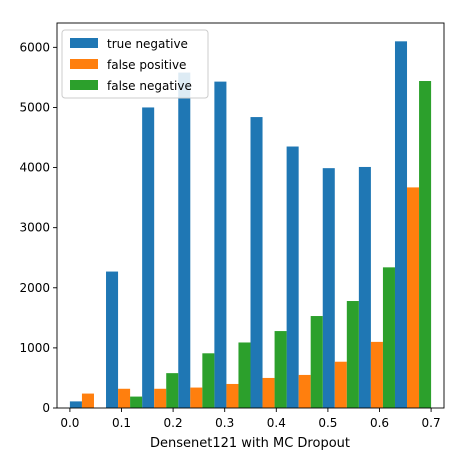  Describe the element at coordinates (276, 423) in the screenshot. I see `x-tick-label: 0.4` at that location.